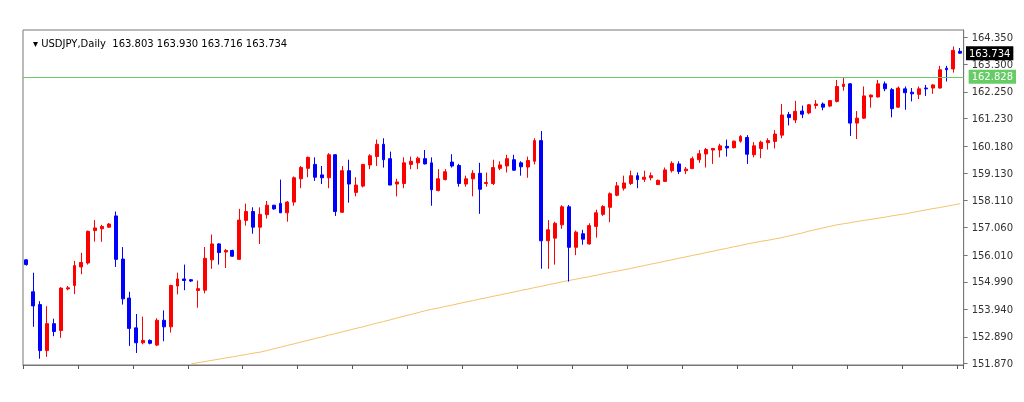 Image resolution: width=1024 pixels, height=402 pixels. Describe the element at coordinates (160, 43) in the screenshot. I see `text: ▾ USDJPY,Daily 163.803 163.930 163.716 163.734` at that location.